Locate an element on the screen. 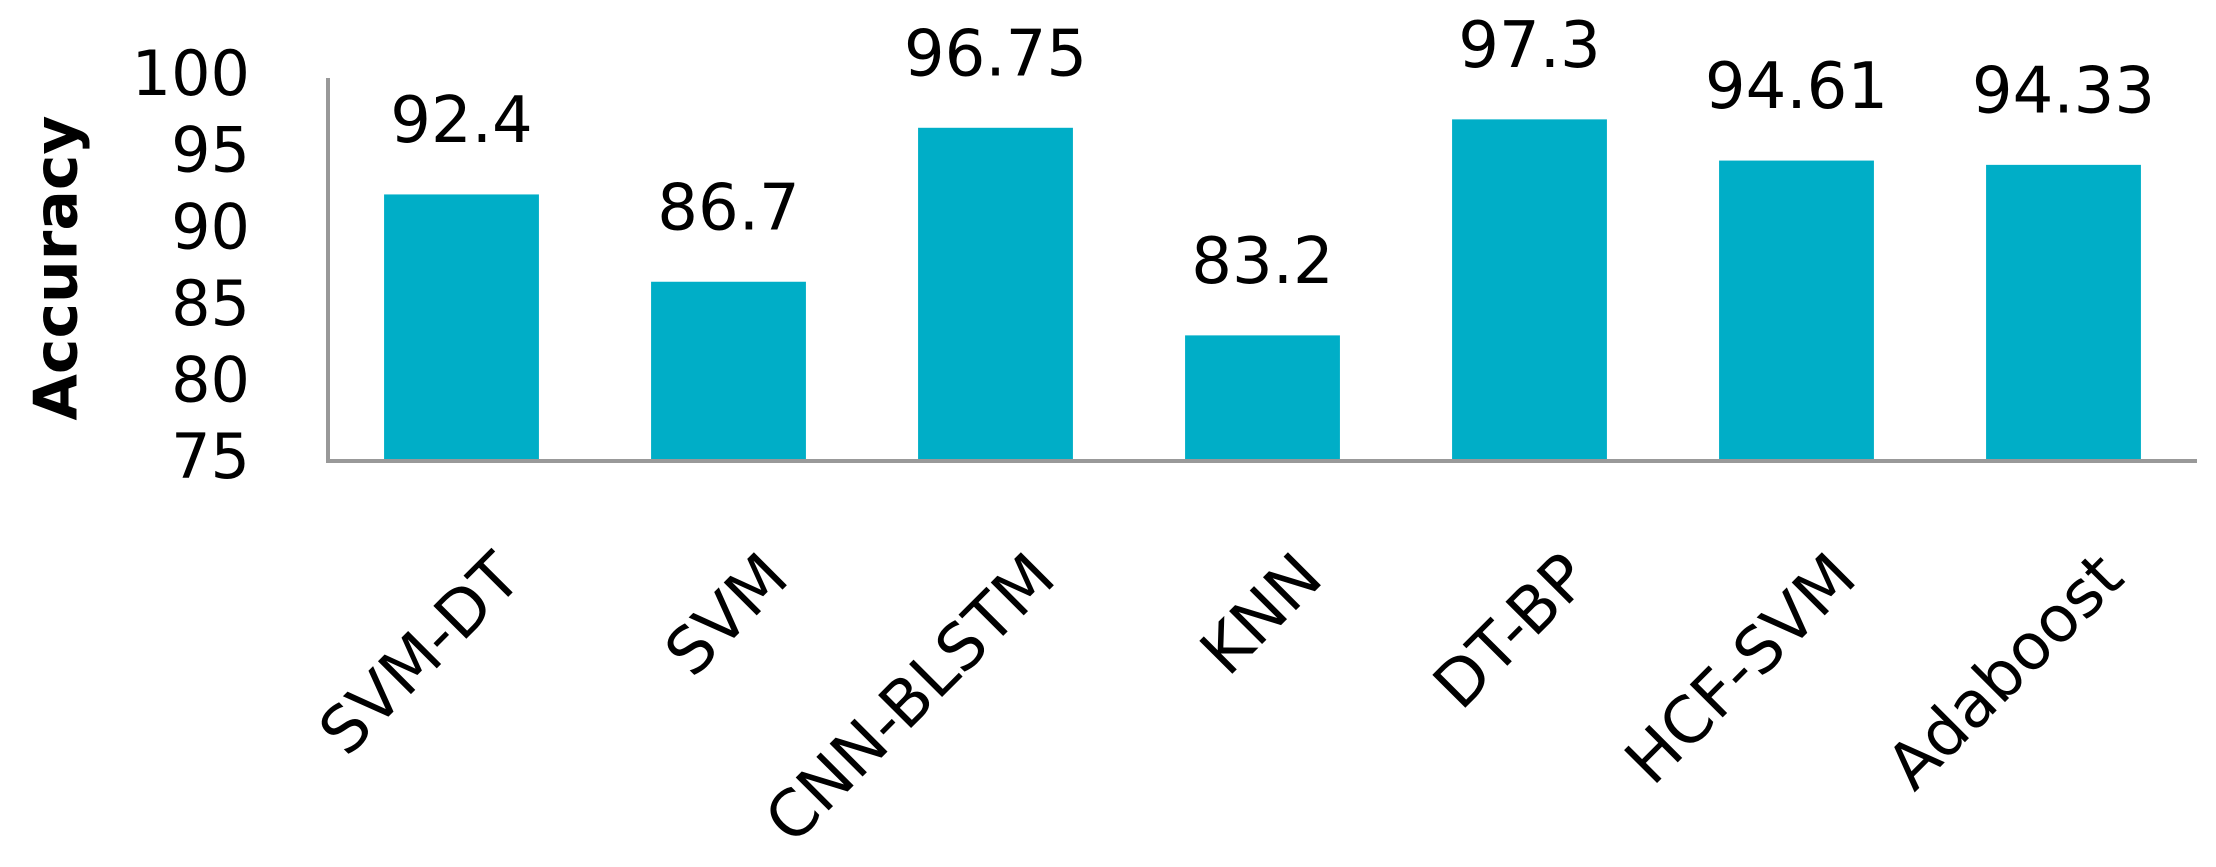 The height and width of the screenshot is (867, 2216). y-tick-label: 95 is located at coordinates (210, 150).